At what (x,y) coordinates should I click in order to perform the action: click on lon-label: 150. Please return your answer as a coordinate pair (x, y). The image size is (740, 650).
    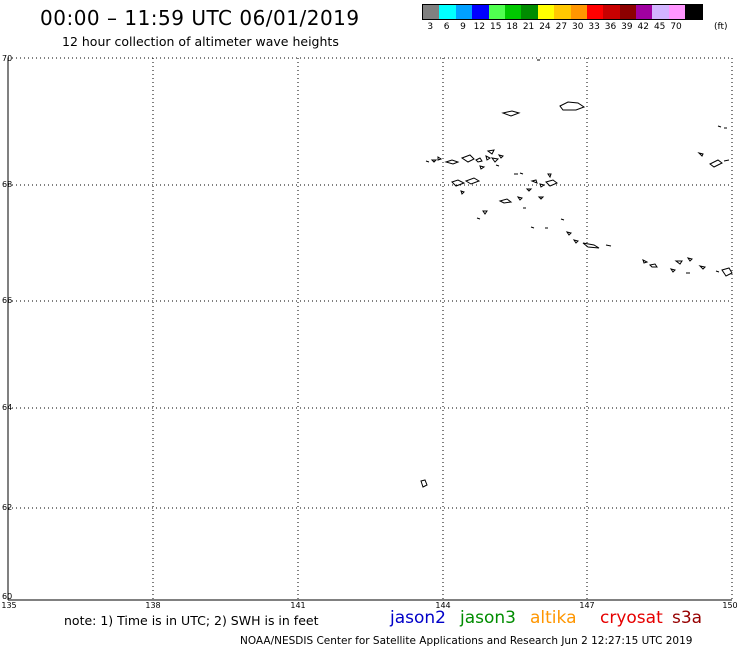
    Looking at the image, I should click on (730, 605).